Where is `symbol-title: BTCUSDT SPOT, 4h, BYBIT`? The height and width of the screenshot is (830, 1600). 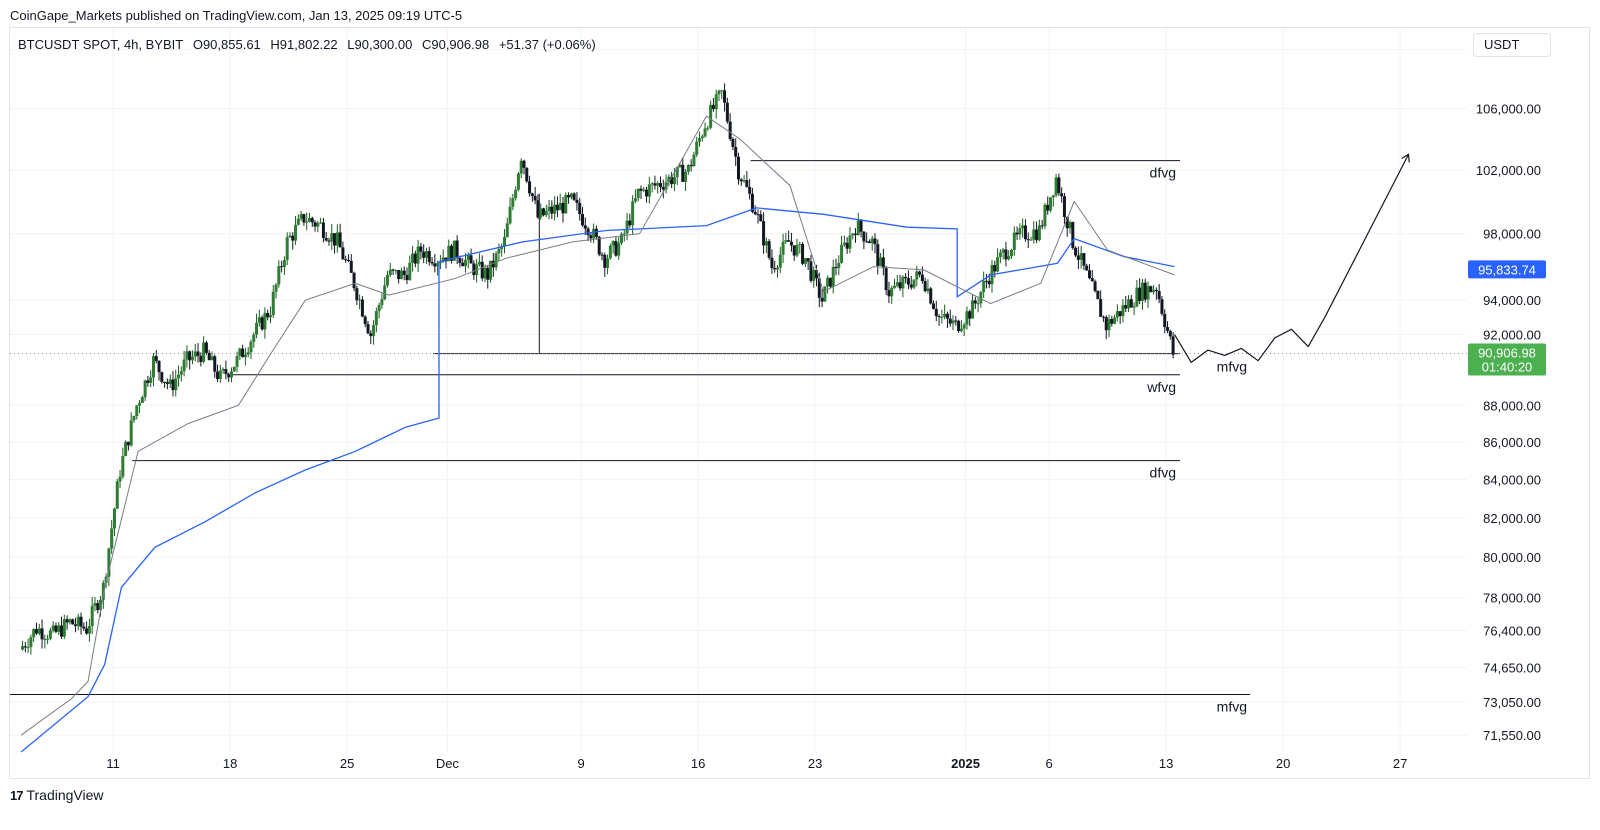
symbol-title: BTCUSDT SPOT, 4h, BYBIT is located at coordinates (101, 44).